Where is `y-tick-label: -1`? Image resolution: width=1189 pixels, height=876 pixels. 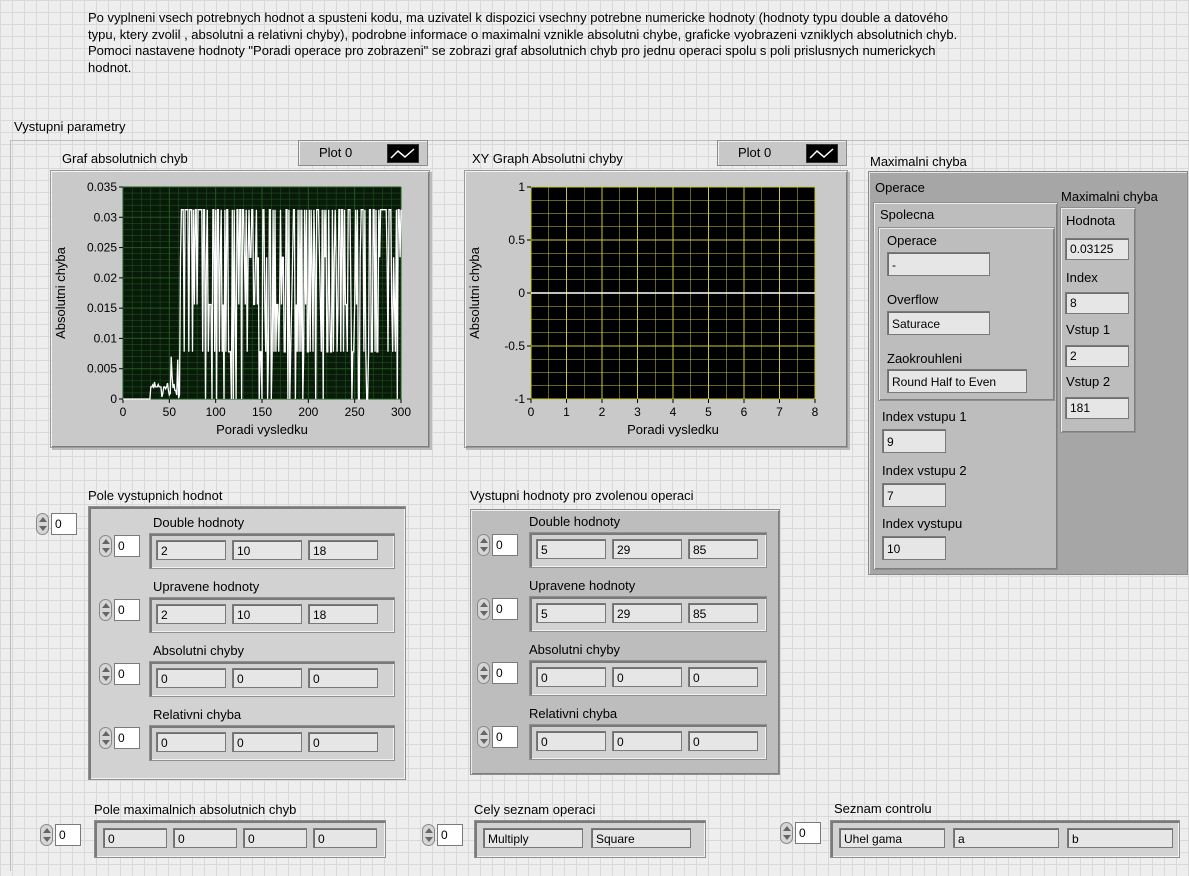 y-tick-label: -1 is located at coordinates (519, 399).